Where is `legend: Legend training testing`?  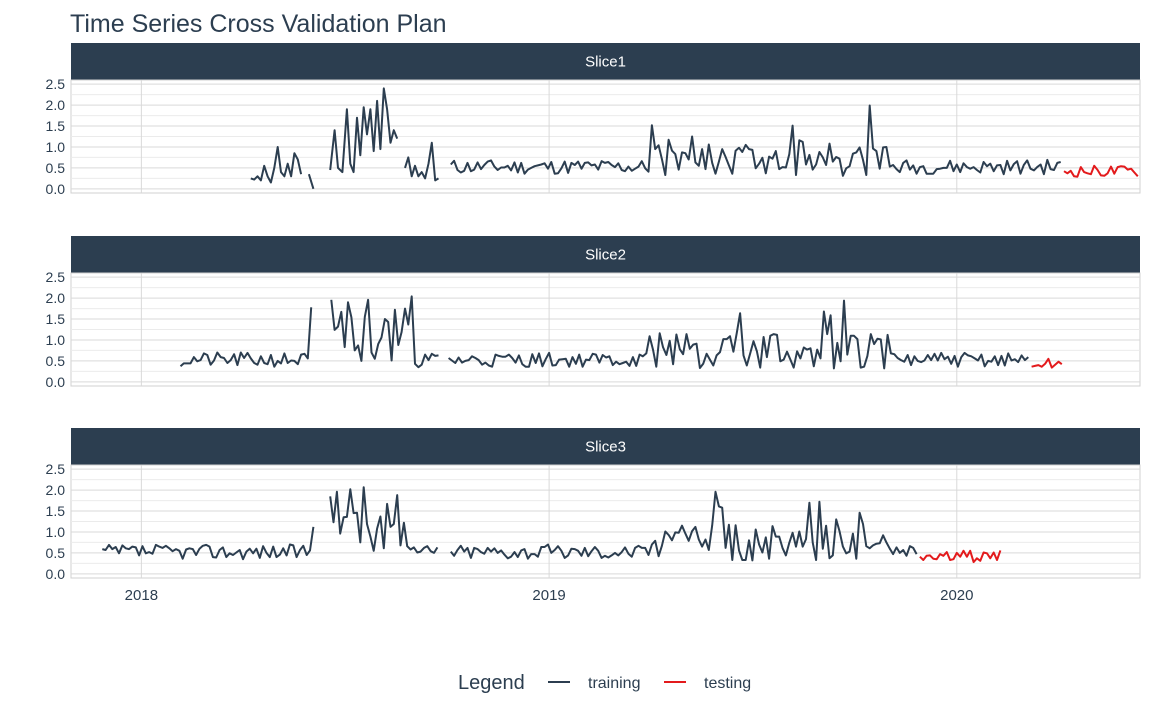 legend: Legend training testing is located at coordinates (604, 683).